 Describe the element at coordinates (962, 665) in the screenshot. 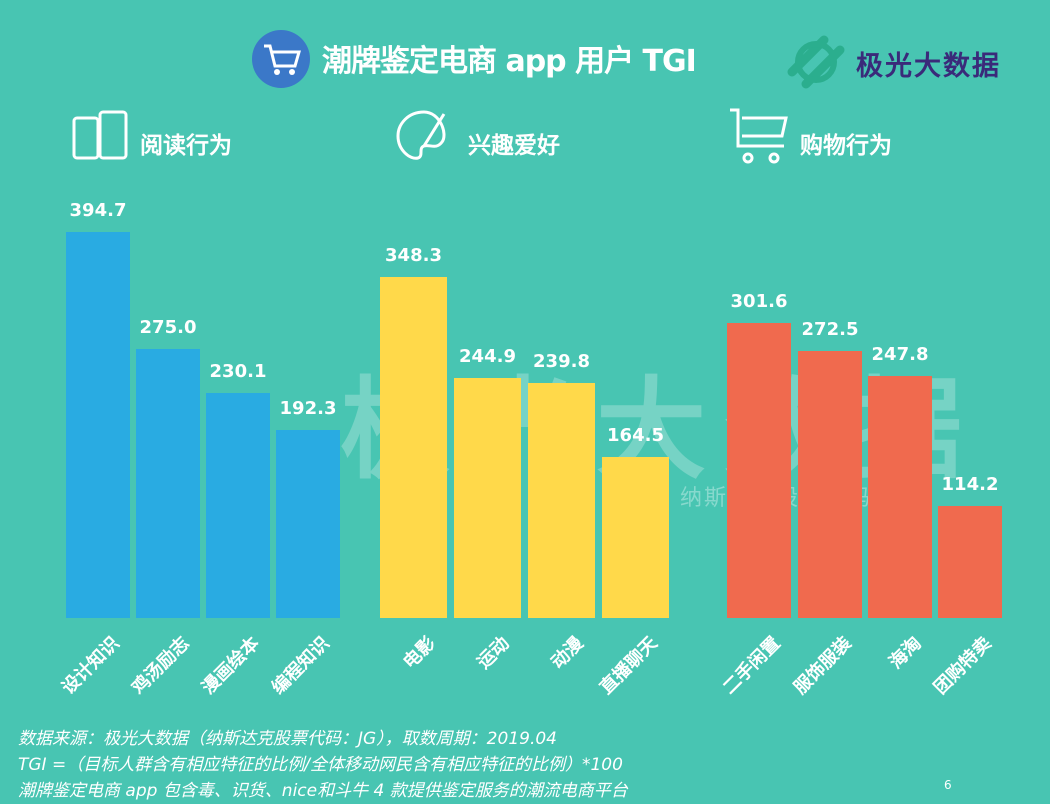

I see `category-label: 团购特卖` at that location.